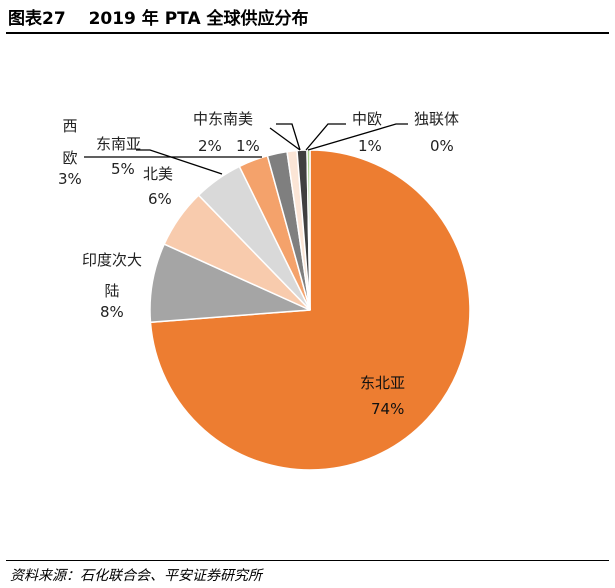  Describe the element at coordinates (307, 33) in the screenshot. I see `title-divider` at that location.